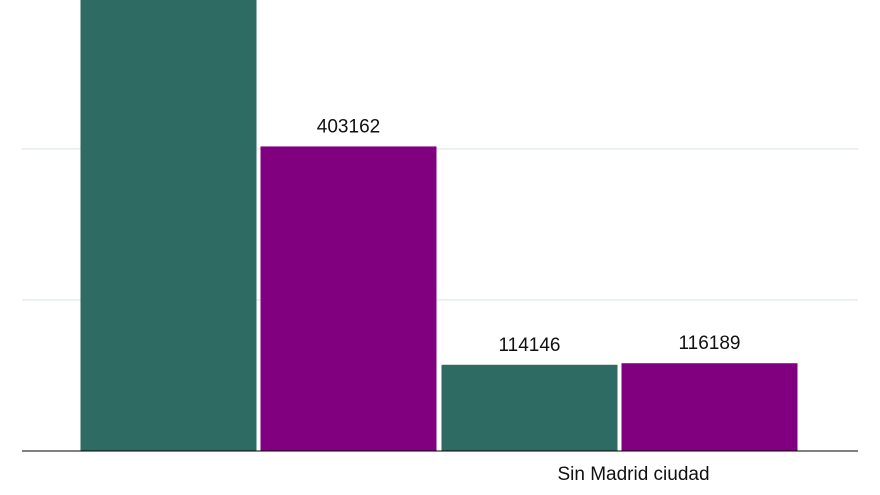  Describe the element at coordinates (348, 126) in the screenshot. I see `data-label: 403162` at that location.